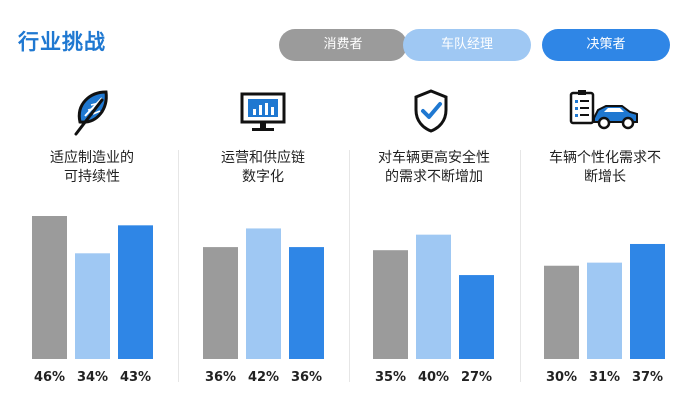  What do you see at coordinates (433, 296) in the screenshot?
I see `bar-g2-s1` at bounding box center [433, 296].